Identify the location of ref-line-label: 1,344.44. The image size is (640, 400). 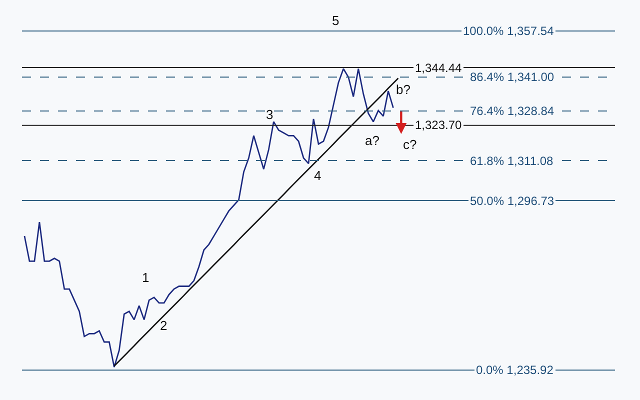
(438, 68).